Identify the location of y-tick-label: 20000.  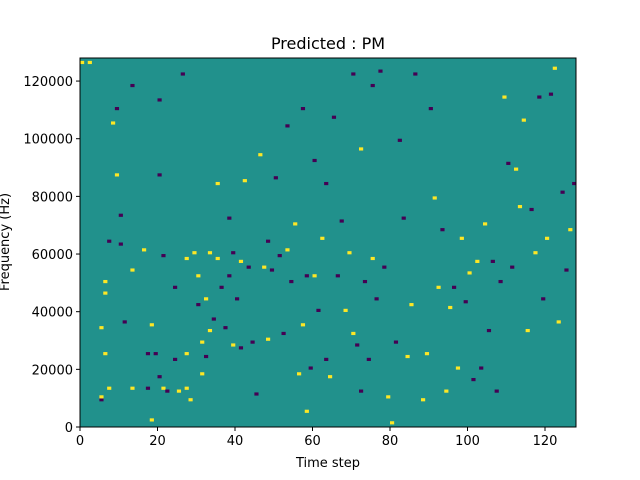
(52, 370).